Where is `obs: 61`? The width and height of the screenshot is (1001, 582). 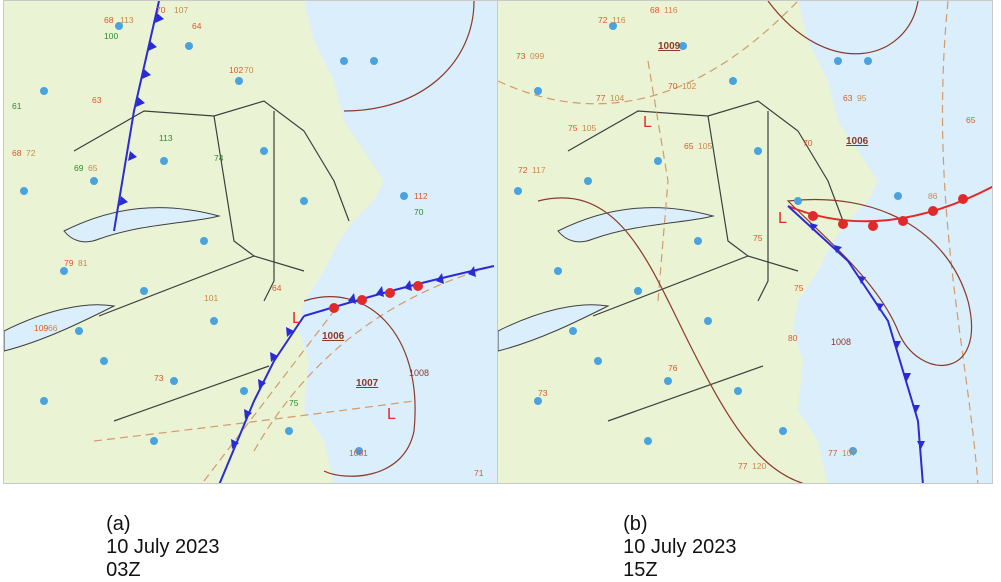 obs: 61 is located at coordinates (17, 106).